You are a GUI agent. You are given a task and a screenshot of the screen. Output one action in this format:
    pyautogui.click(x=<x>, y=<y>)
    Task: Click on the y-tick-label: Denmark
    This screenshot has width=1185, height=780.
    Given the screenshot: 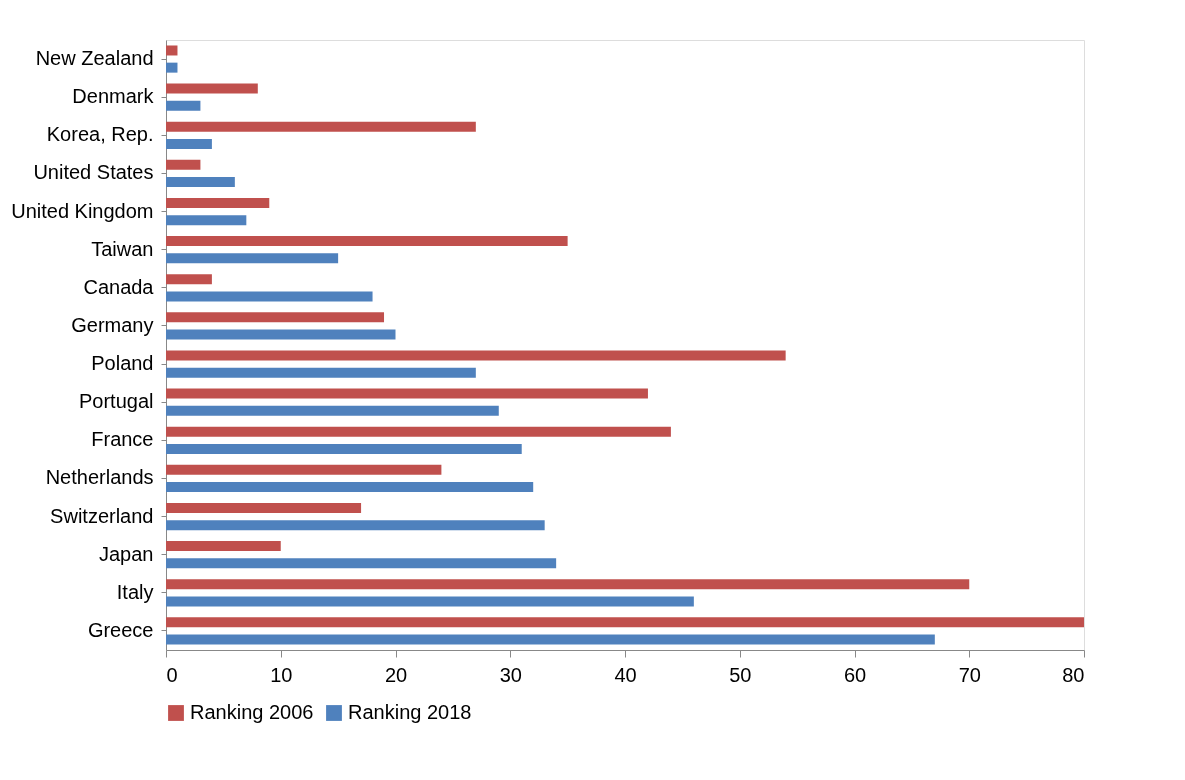 What is the action you would take?
    pyautogui.click(x=113, y=96)
    